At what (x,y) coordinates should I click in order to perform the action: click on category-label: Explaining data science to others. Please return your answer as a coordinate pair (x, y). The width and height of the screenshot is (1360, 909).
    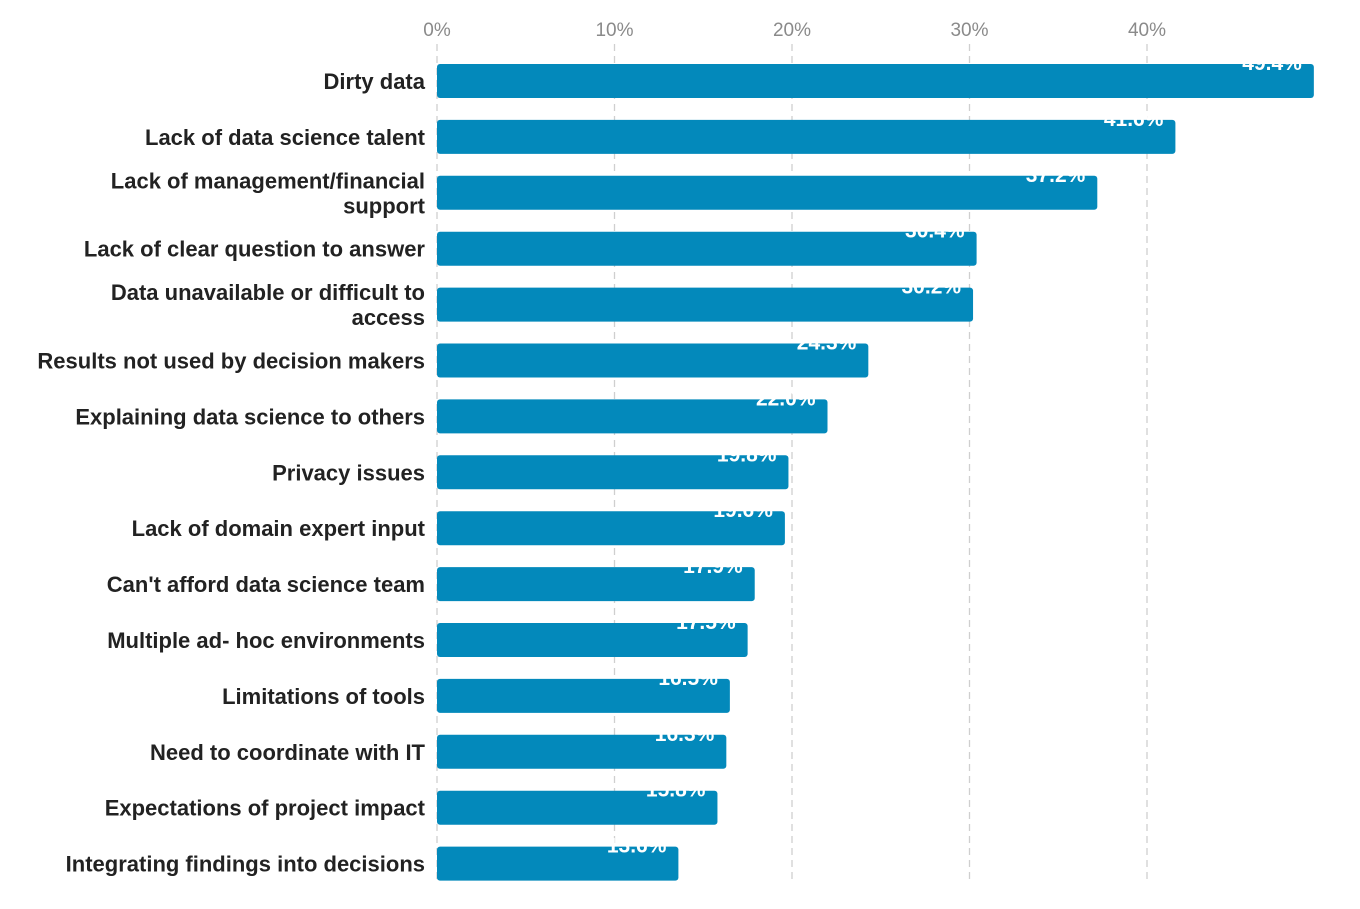
    Looking at the image, I should click on (250, 416).